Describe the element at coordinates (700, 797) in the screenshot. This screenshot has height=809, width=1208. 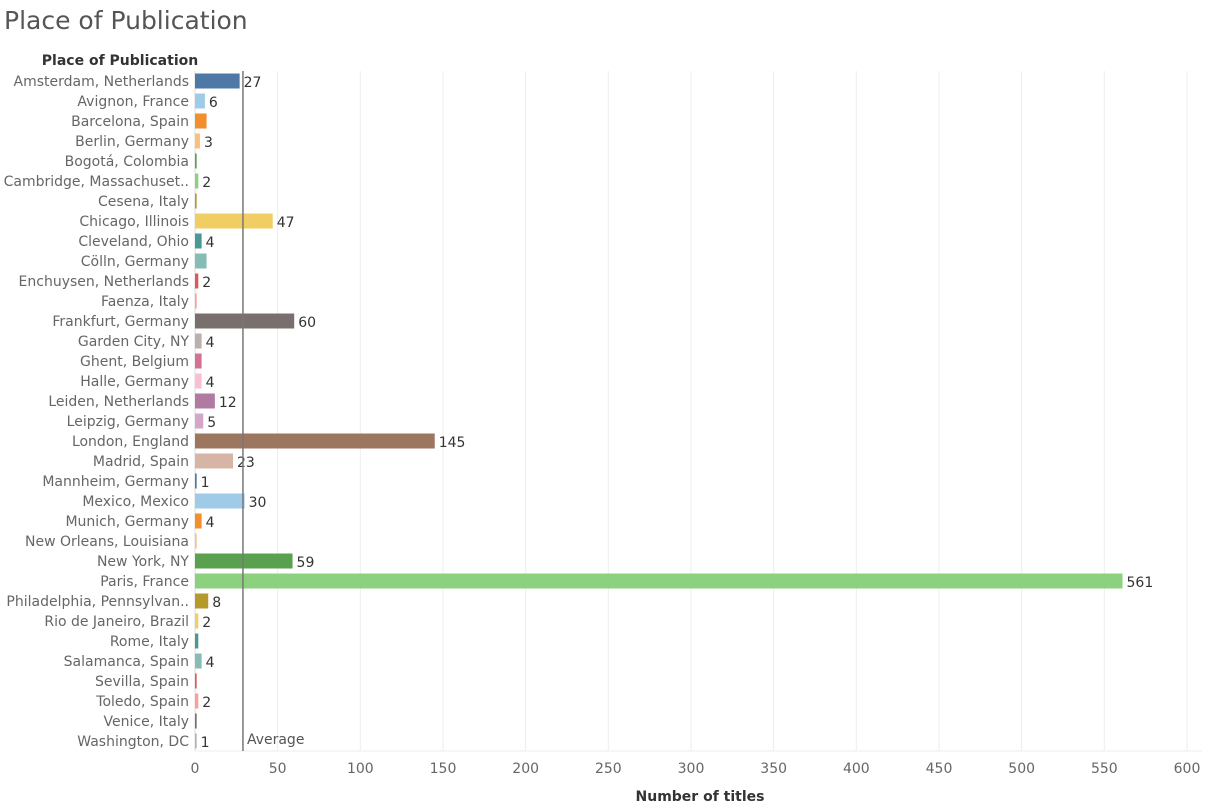
I see `x-axis-title: Number of titles` at that location.